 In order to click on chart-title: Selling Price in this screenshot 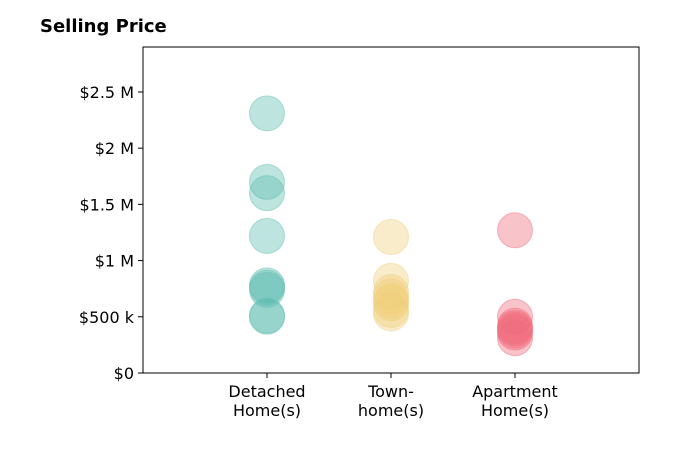, I will do `click(103, 26)`.